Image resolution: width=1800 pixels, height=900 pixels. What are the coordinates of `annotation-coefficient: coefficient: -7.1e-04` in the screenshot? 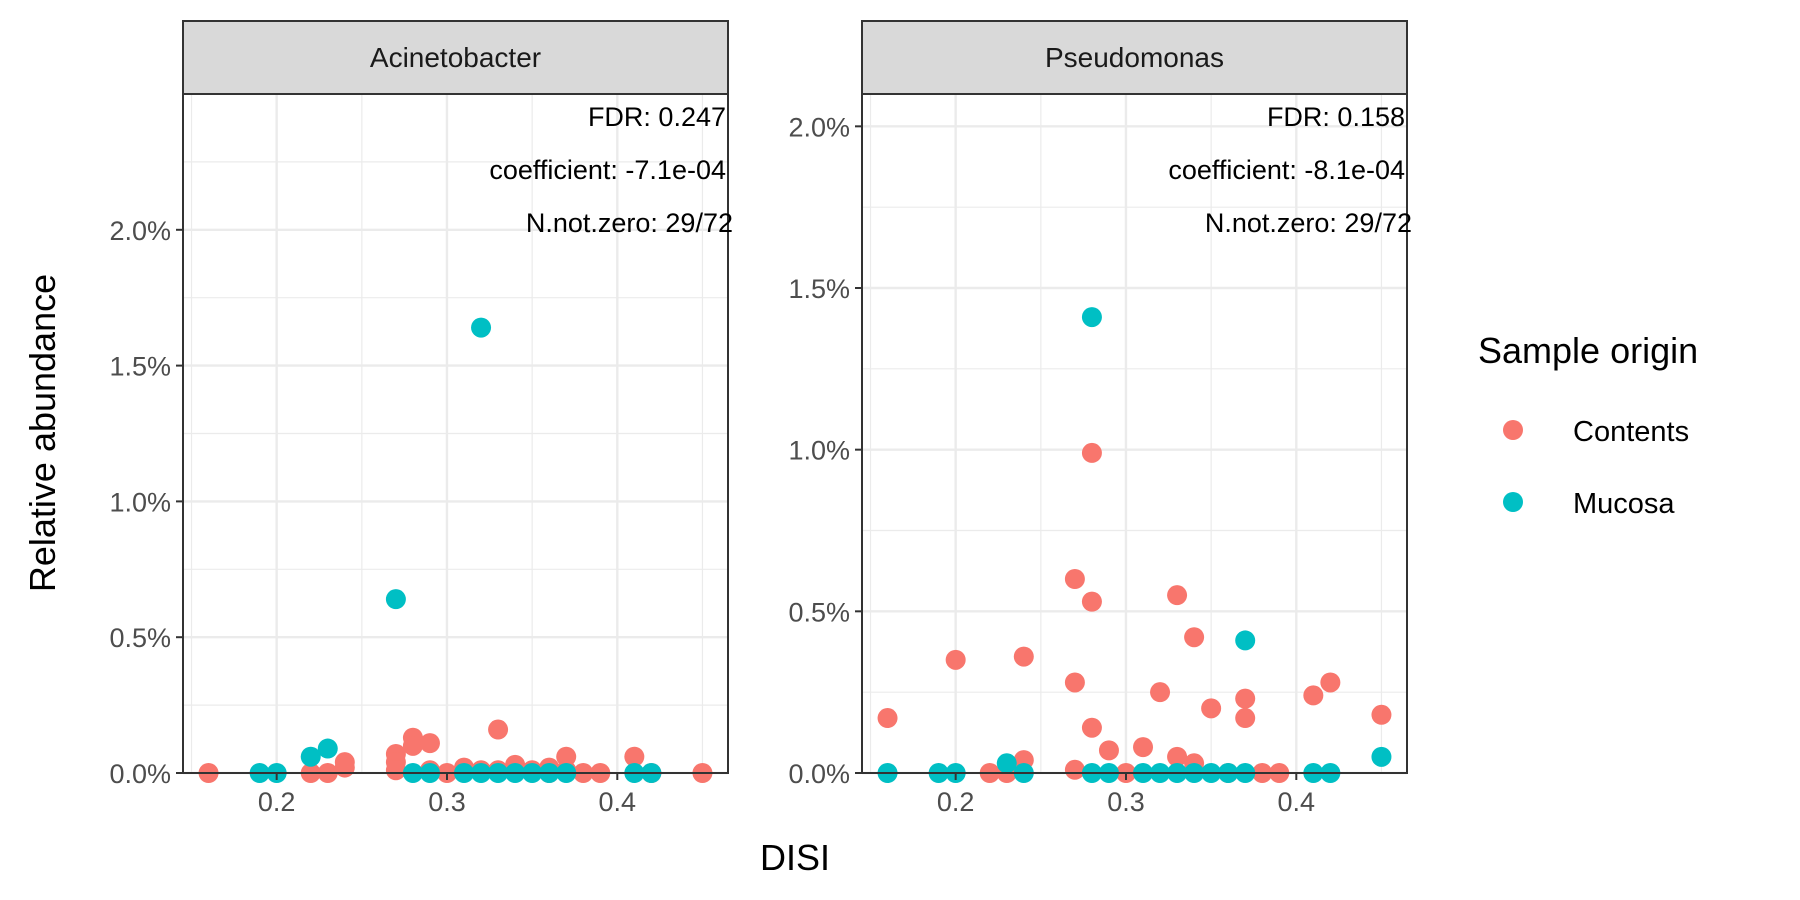 It's located at (607, 170).